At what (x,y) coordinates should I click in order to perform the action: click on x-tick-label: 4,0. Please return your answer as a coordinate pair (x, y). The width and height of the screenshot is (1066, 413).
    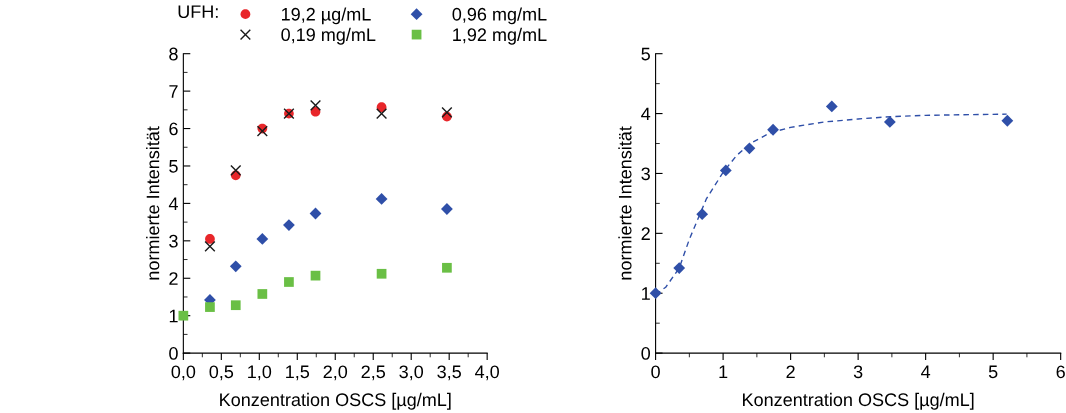
    Looking at the image, I should click on (487, 373).